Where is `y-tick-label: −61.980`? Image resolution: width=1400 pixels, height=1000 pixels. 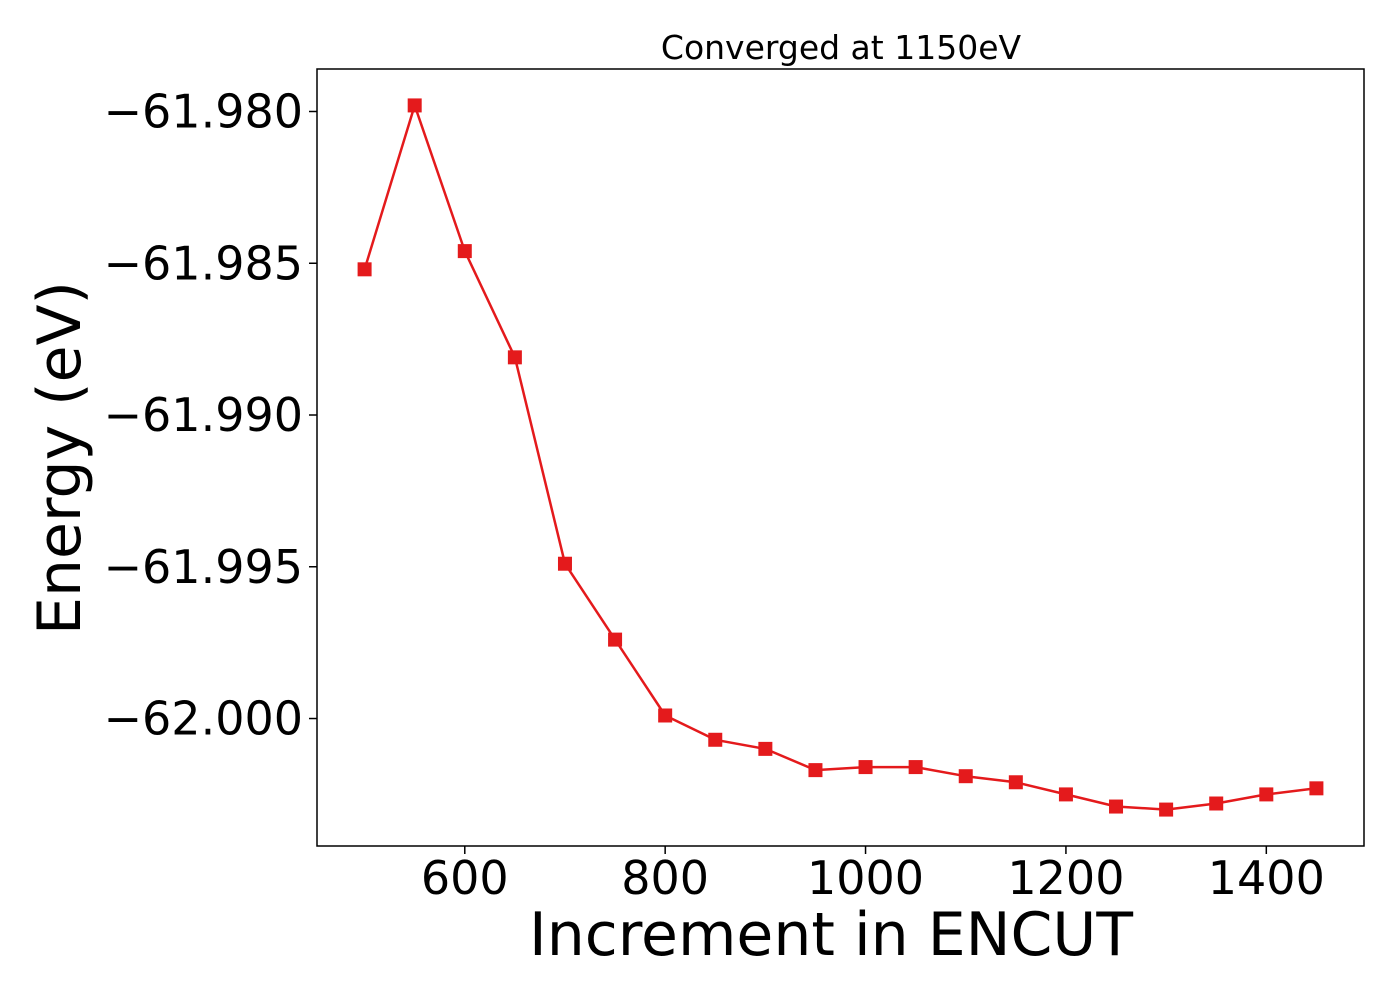
y-tick-label: −61.980 is located at coordinates (204, 111).